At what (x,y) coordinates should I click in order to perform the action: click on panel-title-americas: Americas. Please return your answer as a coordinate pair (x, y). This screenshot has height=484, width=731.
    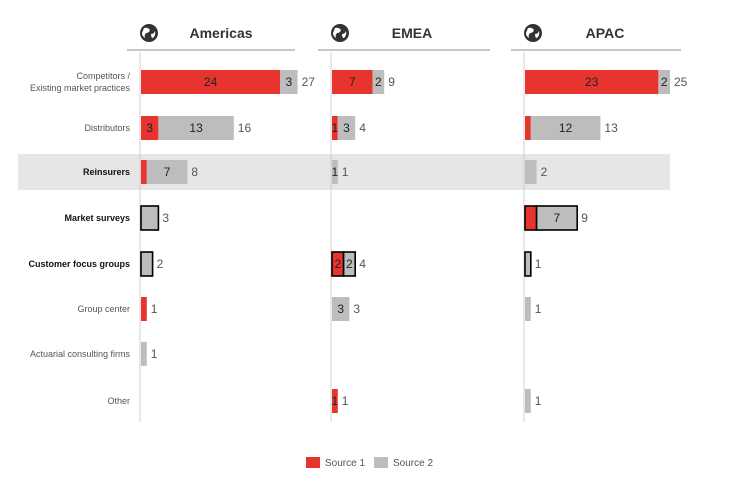
    Looking at the image, I should click on (220, 33).